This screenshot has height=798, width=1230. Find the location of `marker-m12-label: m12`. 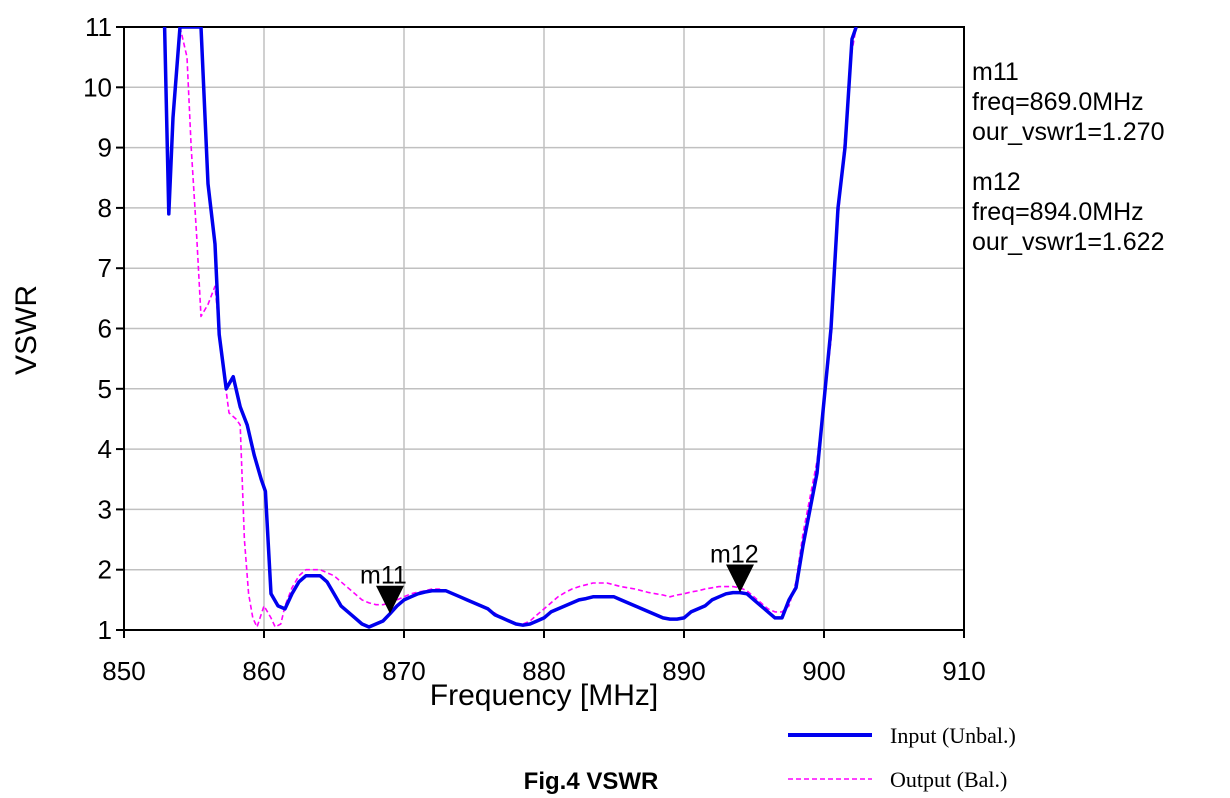

marker-m12-label: m12 is located at coordinates (734, 554).